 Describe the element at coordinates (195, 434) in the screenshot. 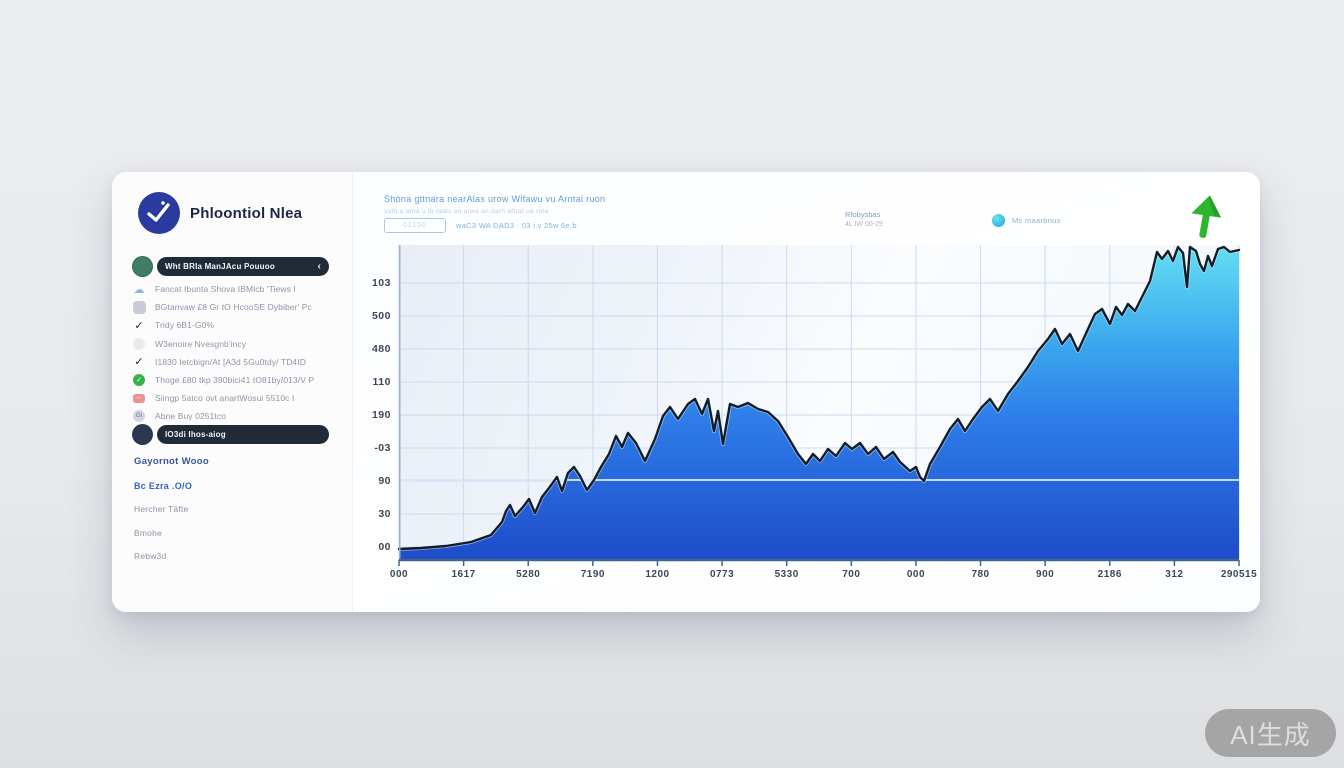

I see `secondary-action-label: IO3di Ihos-aiog` at that location.